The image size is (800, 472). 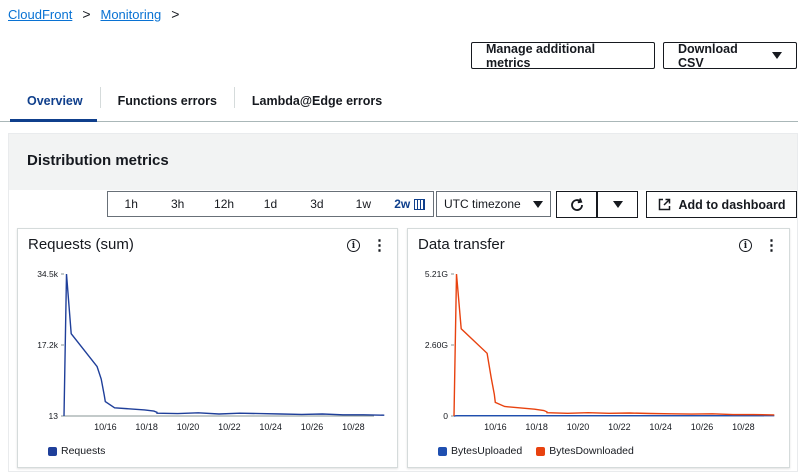 I want to click on tab-lambda-edge-errors: Lambda@Edge errors, so click(x=317, y=100).